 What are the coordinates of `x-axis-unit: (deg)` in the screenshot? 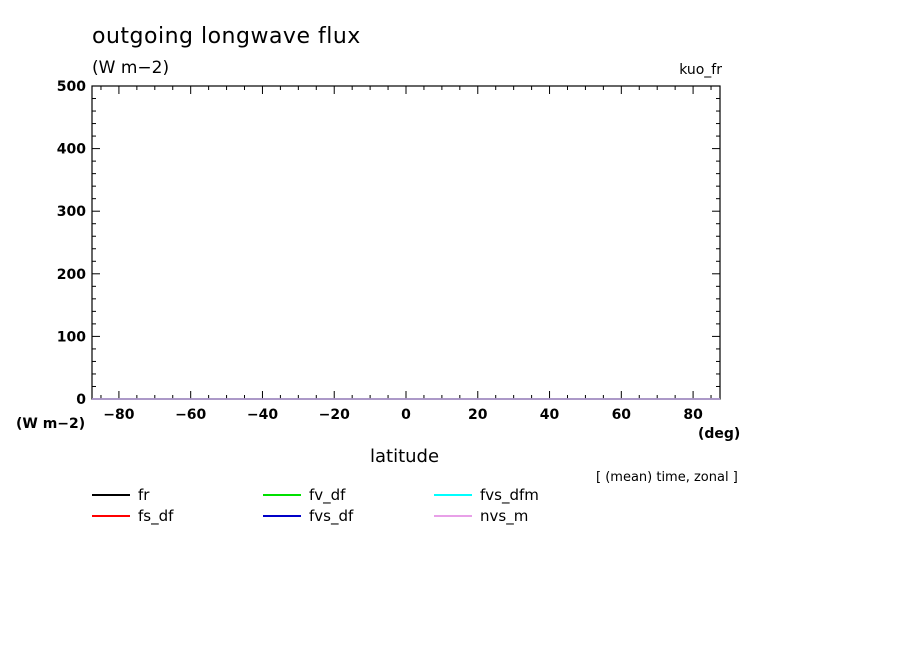 It's located at (719, 434).